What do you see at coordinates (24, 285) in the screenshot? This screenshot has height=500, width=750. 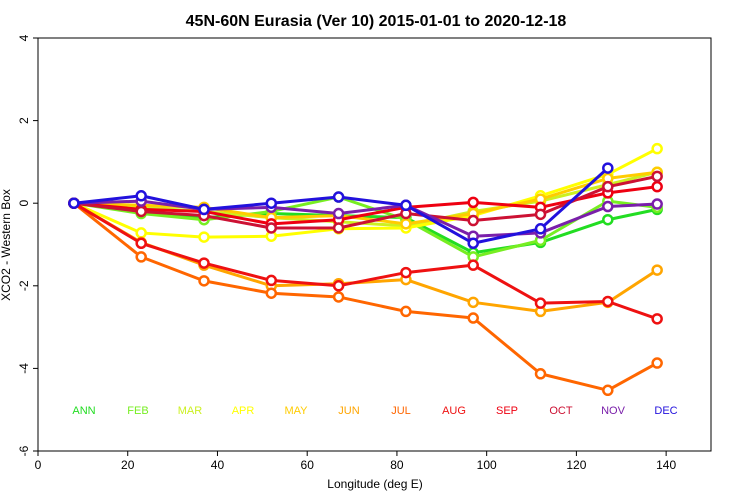 I see `y-tick-label: -2` at bounding box center [24, 285].